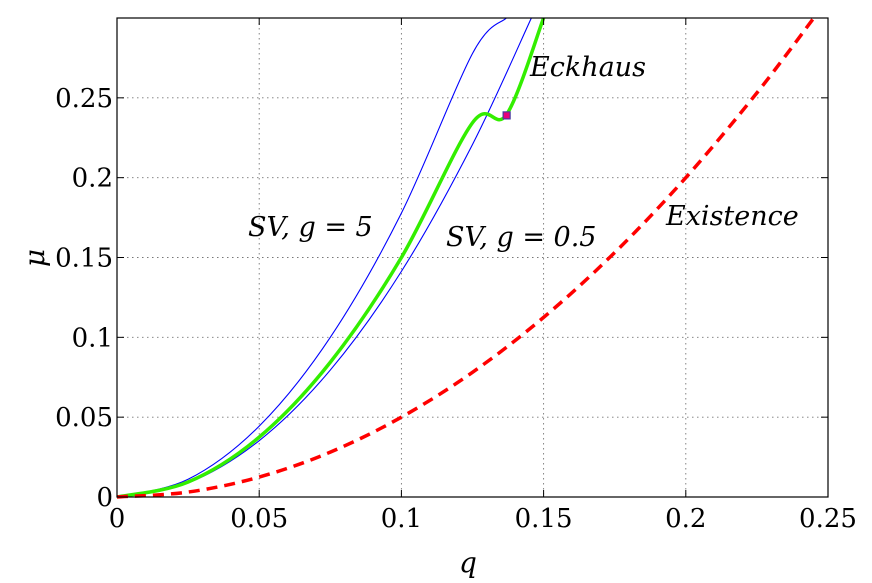  What do you see at coordinates (84, 99) in the screenshot?
I see `y-tick-label: 0.25` at bounding box center [84, 99].